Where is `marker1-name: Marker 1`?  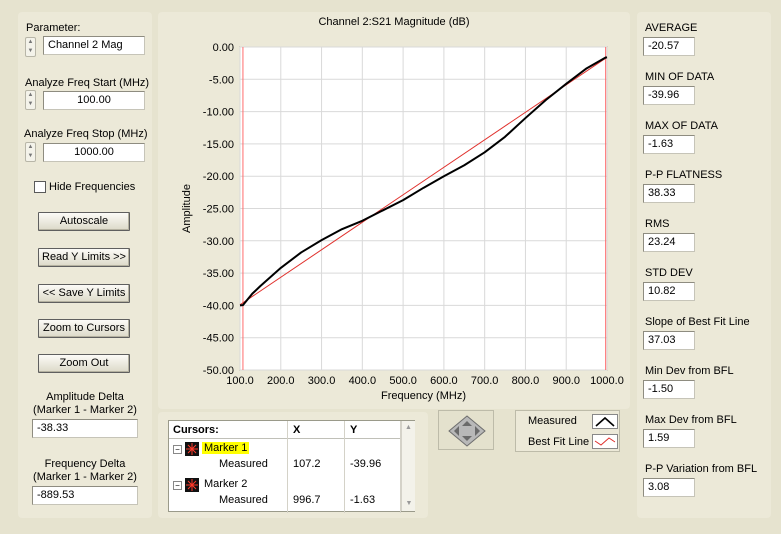 marker1-name: Marker 1 is located at coordinates (226, 448).